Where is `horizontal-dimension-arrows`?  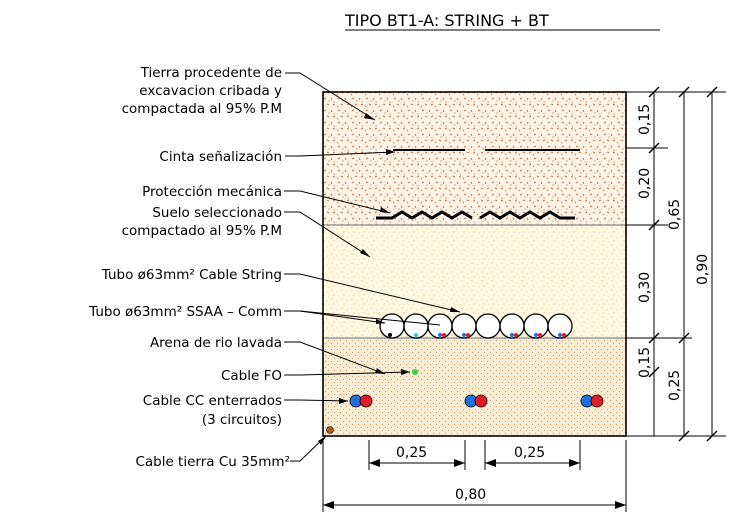
horizontal-dimension-arrows is located at coordinates (474, 484).